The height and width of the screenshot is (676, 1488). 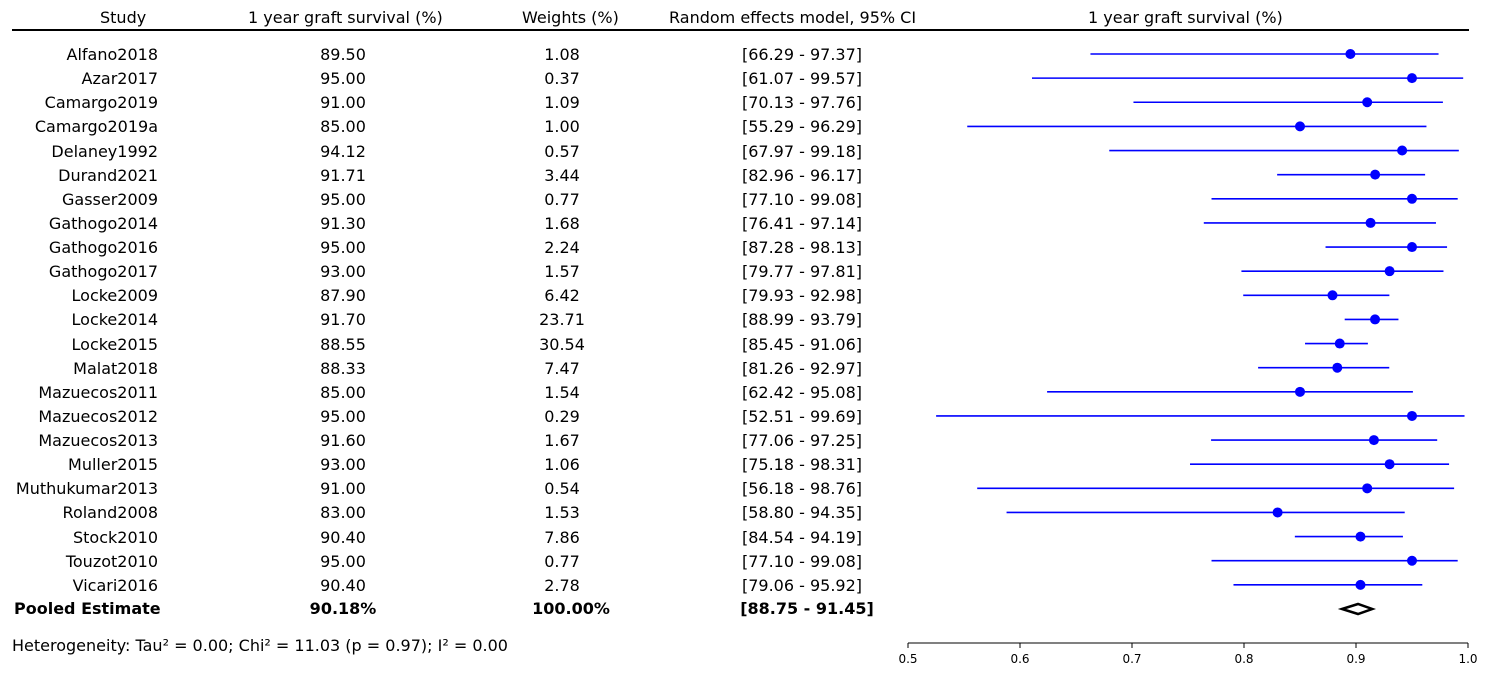 I want to click on header-rule, so click(x=740, y=30).